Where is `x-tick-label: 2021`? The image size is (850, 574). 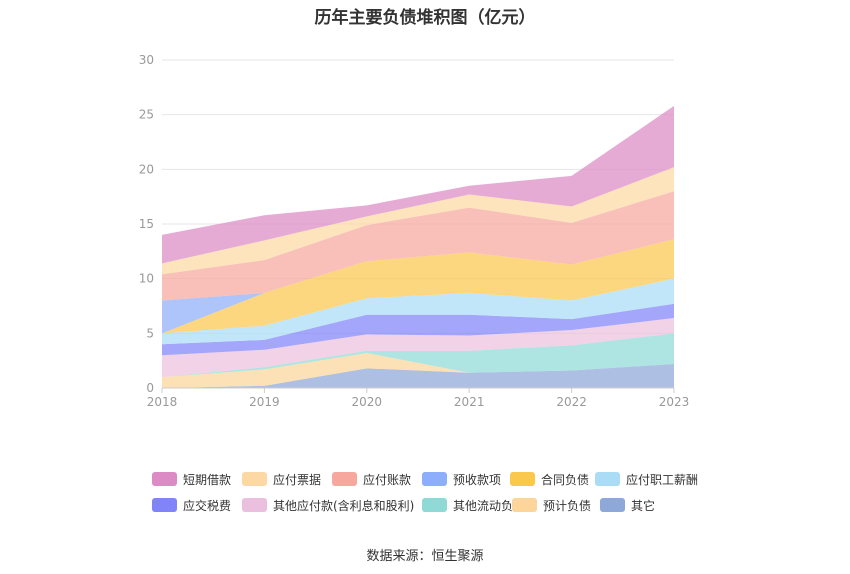
x-tick-label: 2021 is located at coordinates (469, 402).